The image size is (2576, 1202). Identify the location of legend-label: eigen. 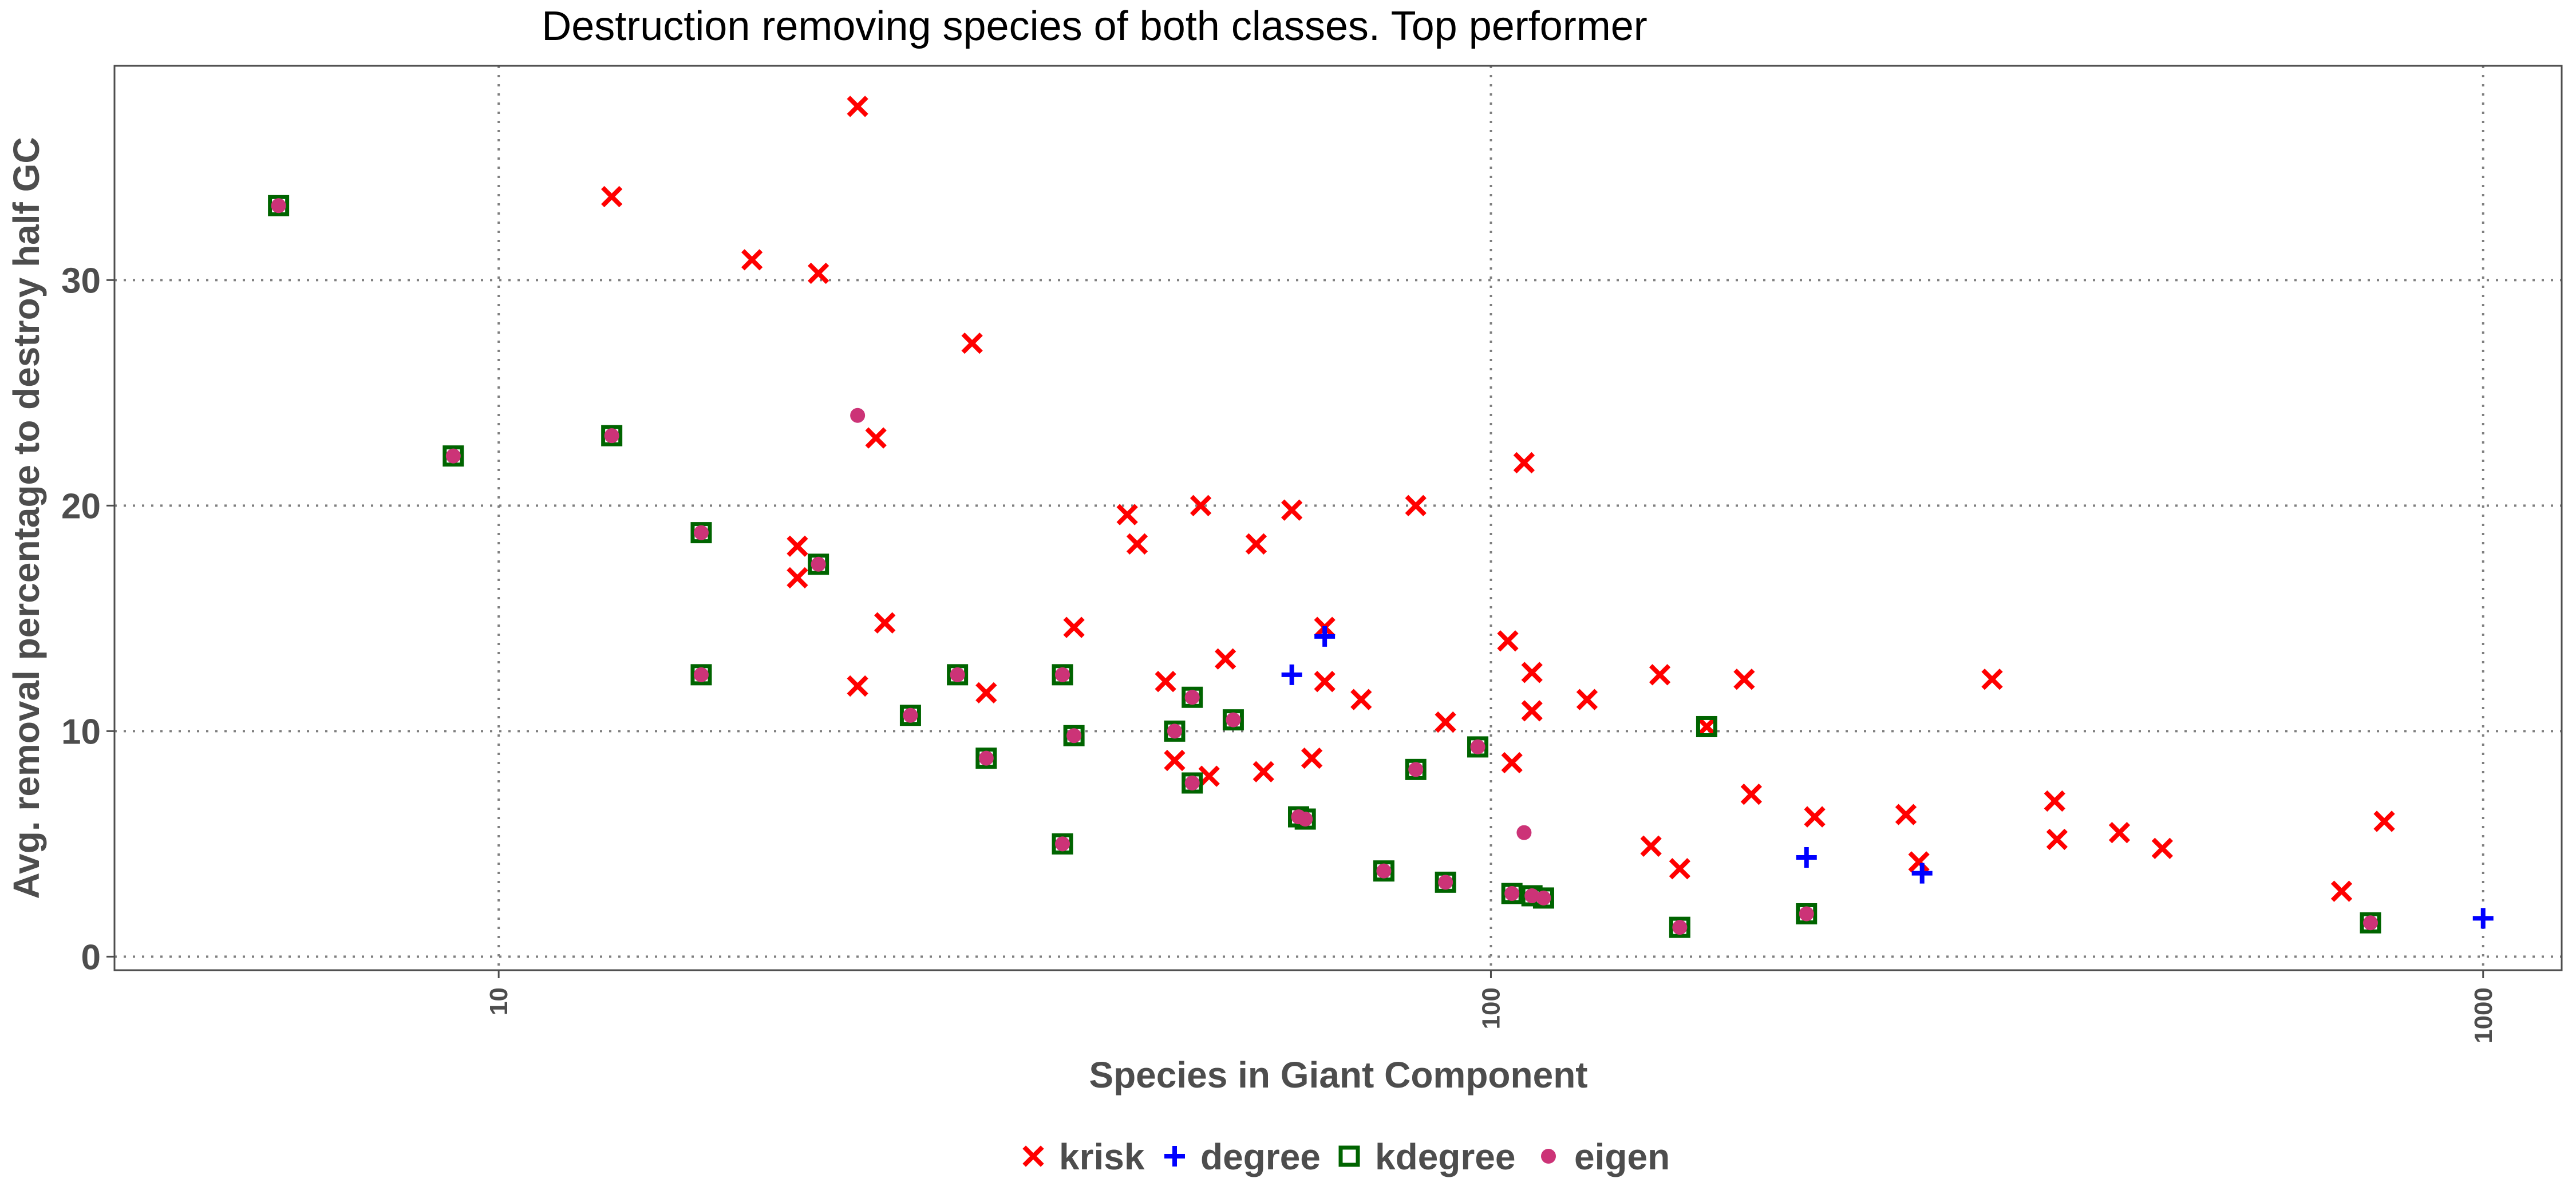
(1622, 1156).